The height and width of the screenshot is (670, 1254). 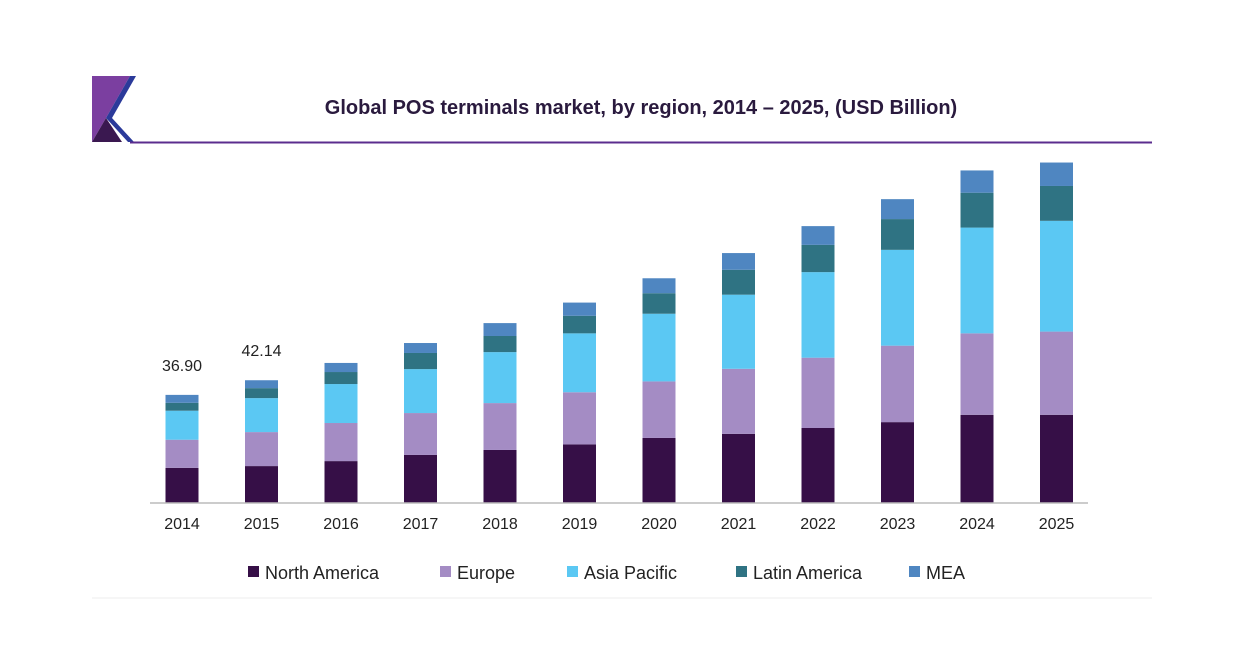 What do you see at coordinates (580, 524) in the screenshot?
I see `x-tick-label: 2019` at bounding box center [580, 524].